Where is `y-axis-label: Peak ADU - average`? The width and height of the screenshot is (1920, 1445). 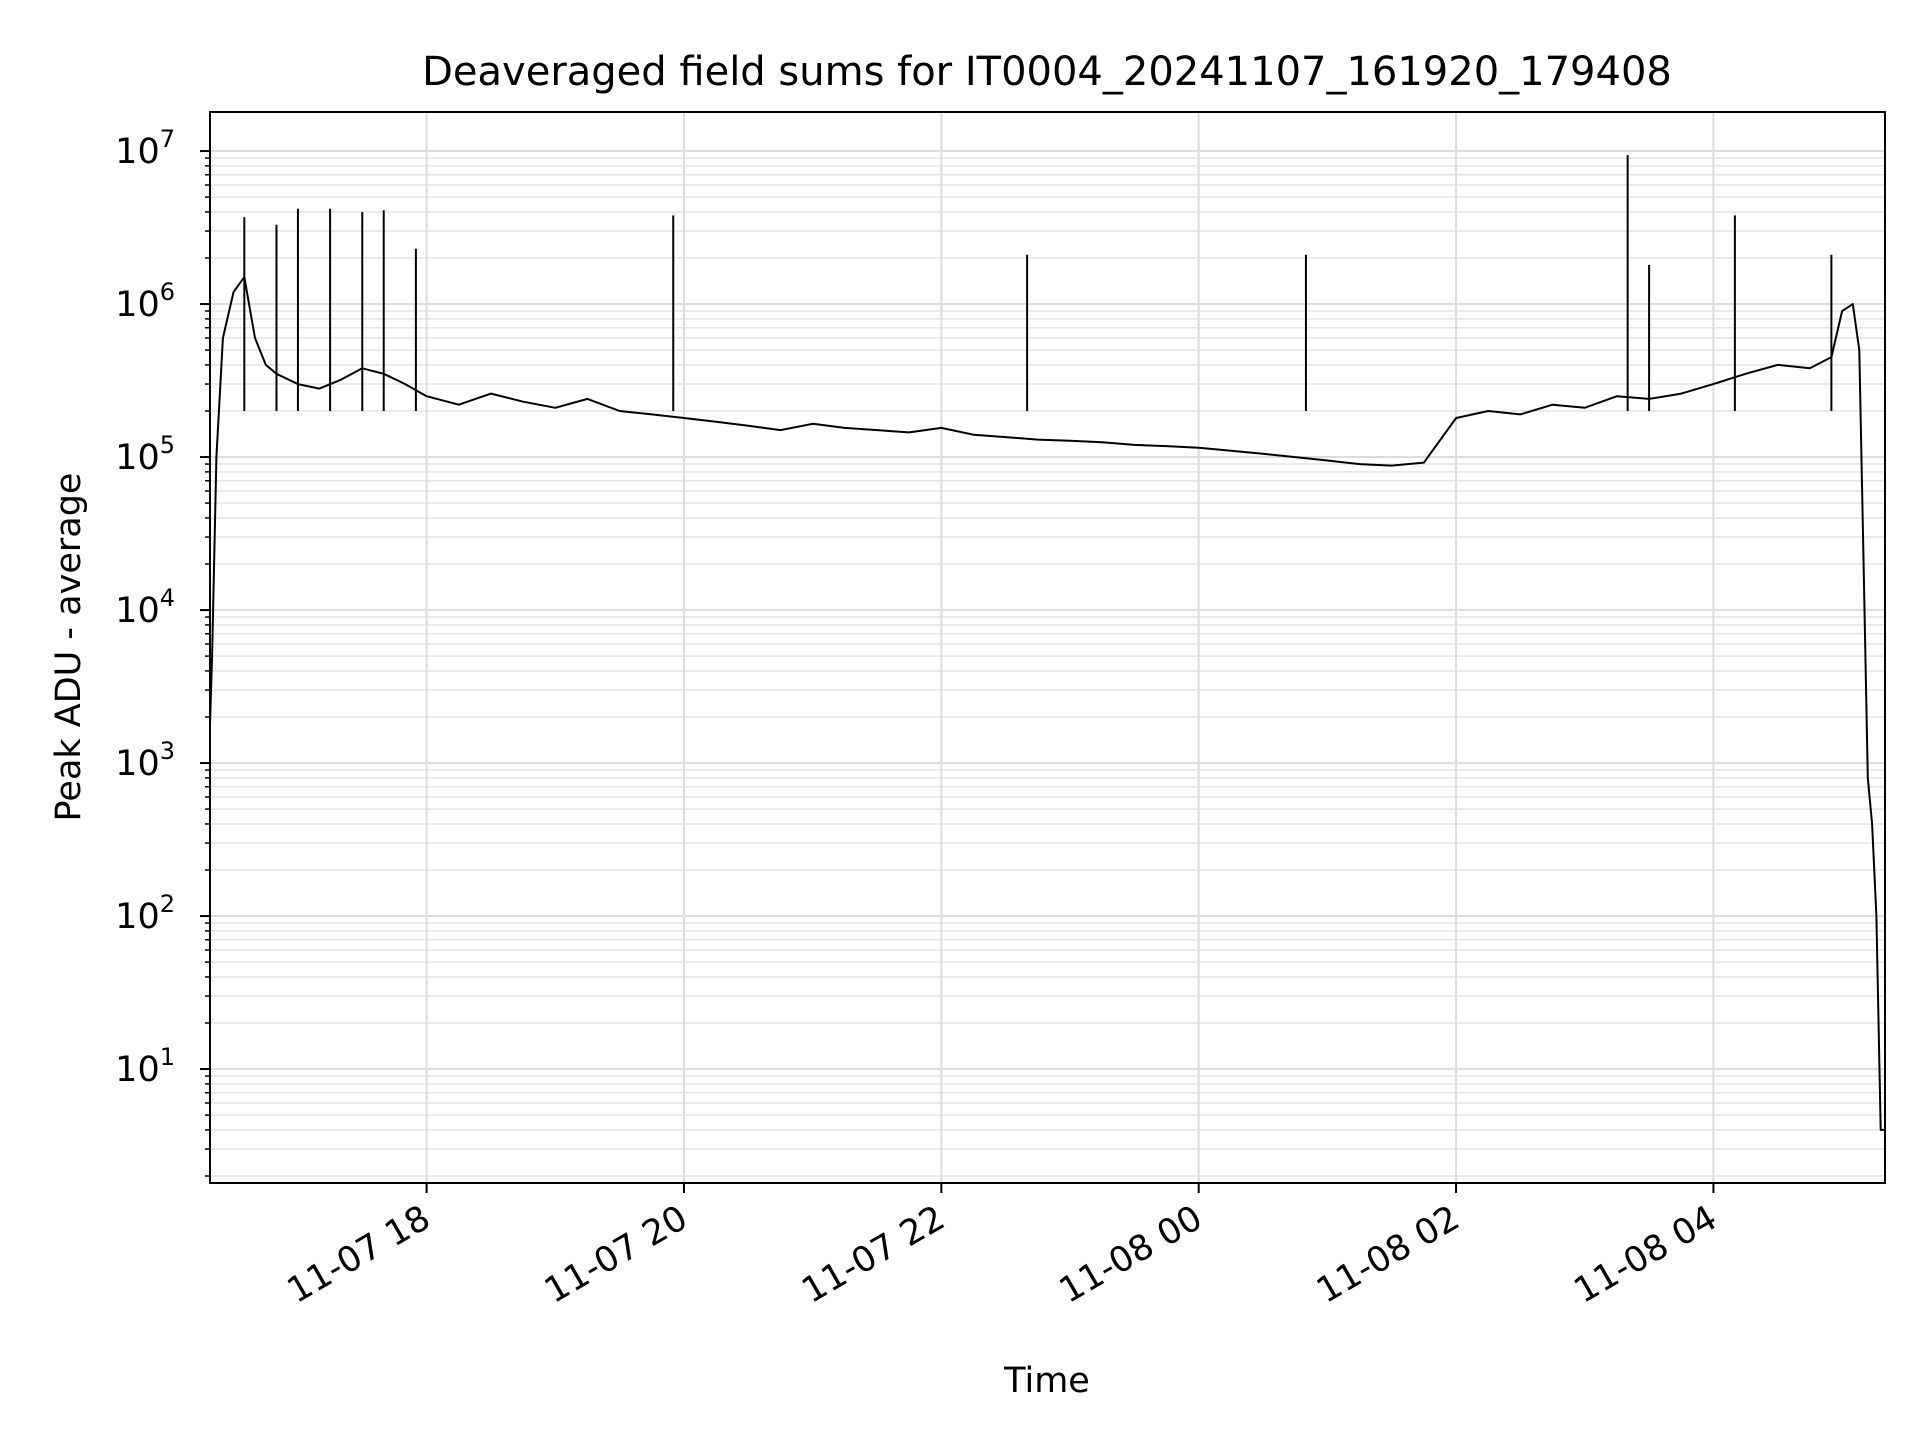
y-axis-label: Peak ADU - average is located at coordinates (69, 647).